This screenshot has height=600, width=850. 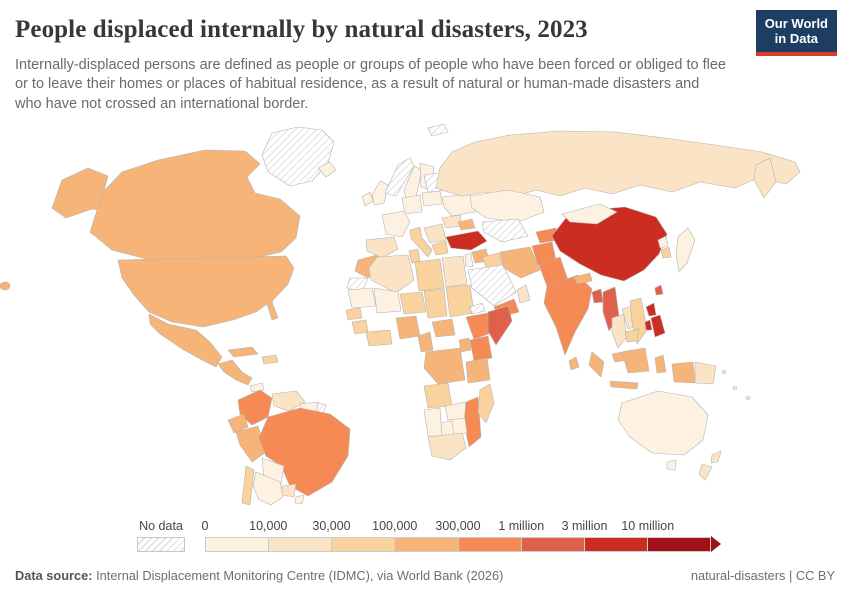 I want to click on country-namibia, so click(x=433, y=422).